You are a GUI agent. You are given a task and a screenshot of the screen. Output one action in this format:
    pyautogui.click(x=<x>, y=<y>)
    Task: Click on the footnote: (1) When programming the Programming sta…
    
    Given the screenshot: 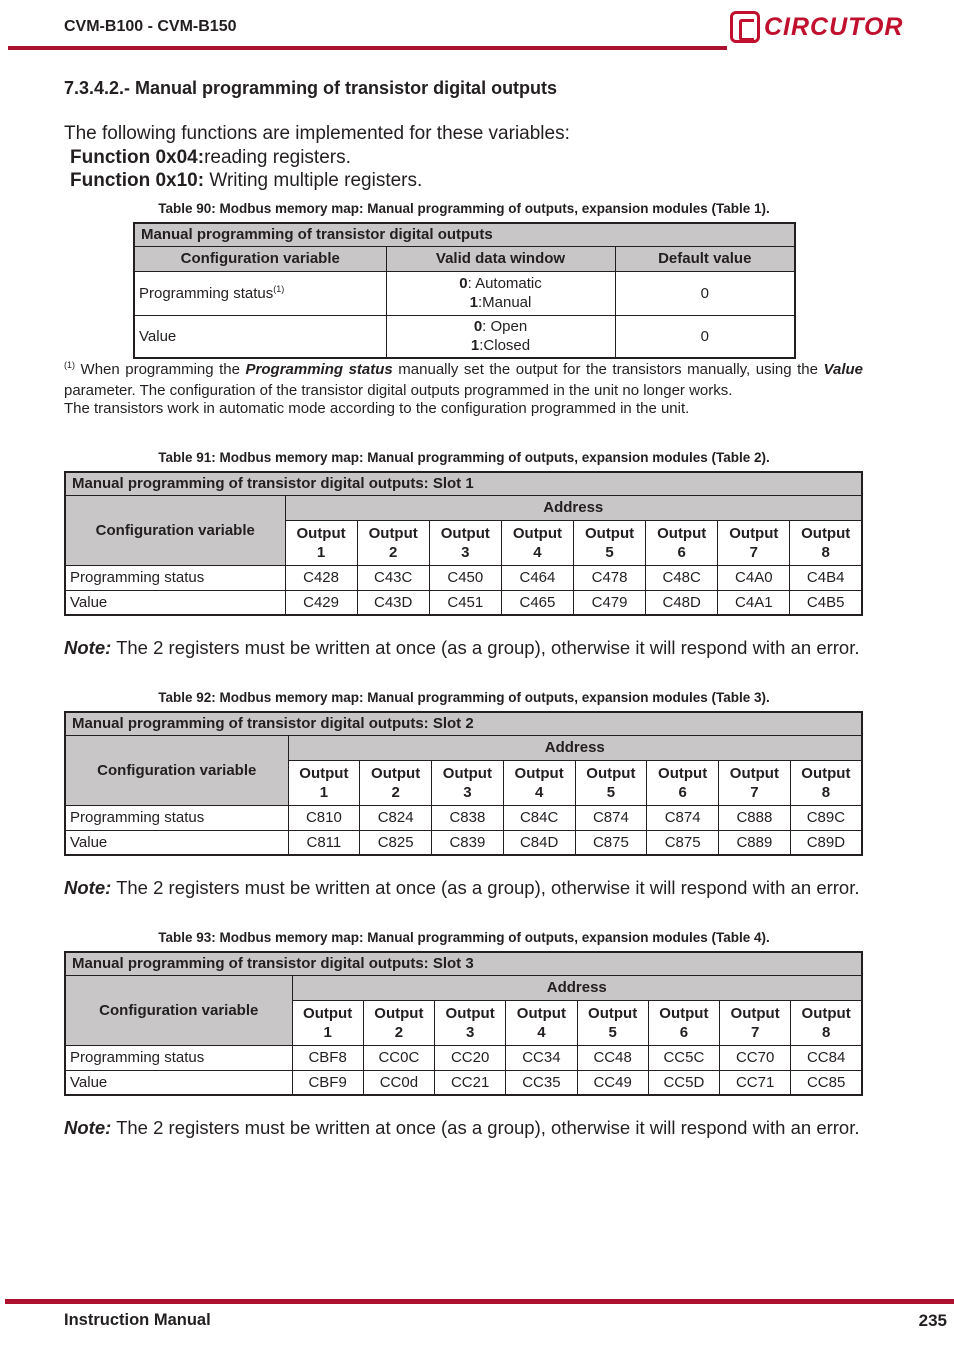 What is the action you would take?
    pyautogui.click(x=463, y=379)
    